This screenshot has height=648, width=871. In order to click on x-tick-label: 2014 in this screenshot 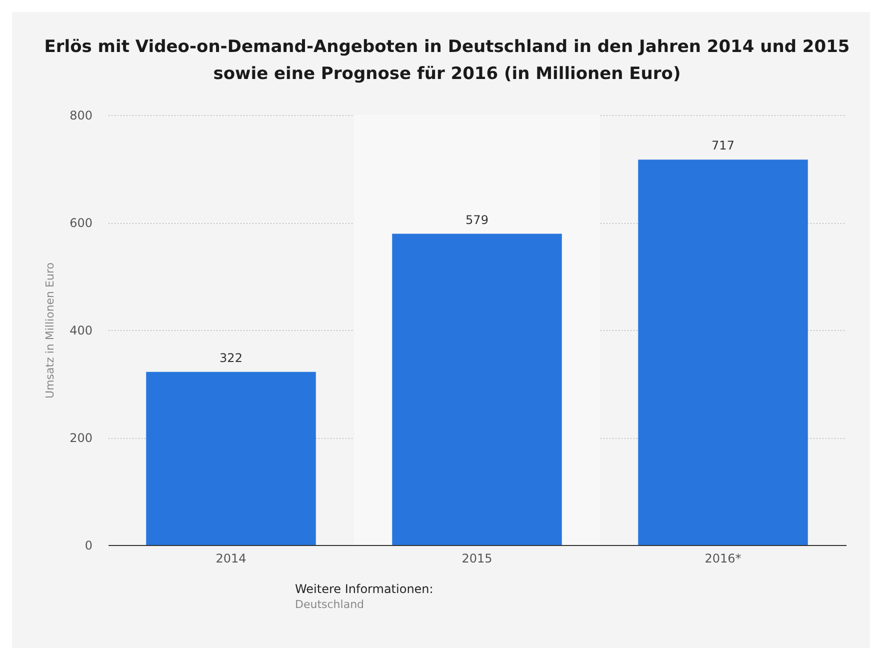, I will do `click(231, 559)`.